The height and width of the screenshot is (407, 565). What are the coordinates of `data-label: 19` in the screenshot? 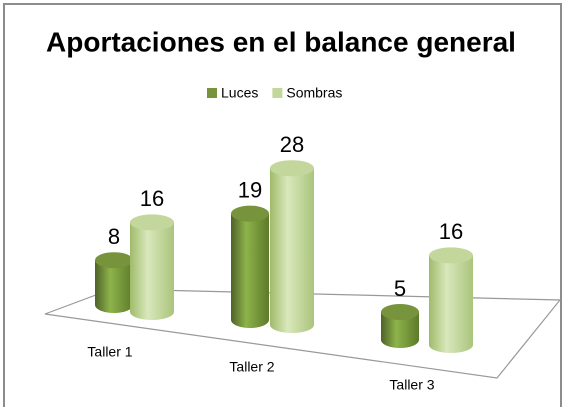 It's located at (250, 189).